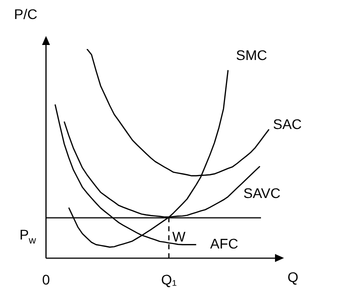 The image size is (351, 307). Describe the element at coordinates (169, 279) in the screenshot. I see `x-tick-label: Q₁` at that location.